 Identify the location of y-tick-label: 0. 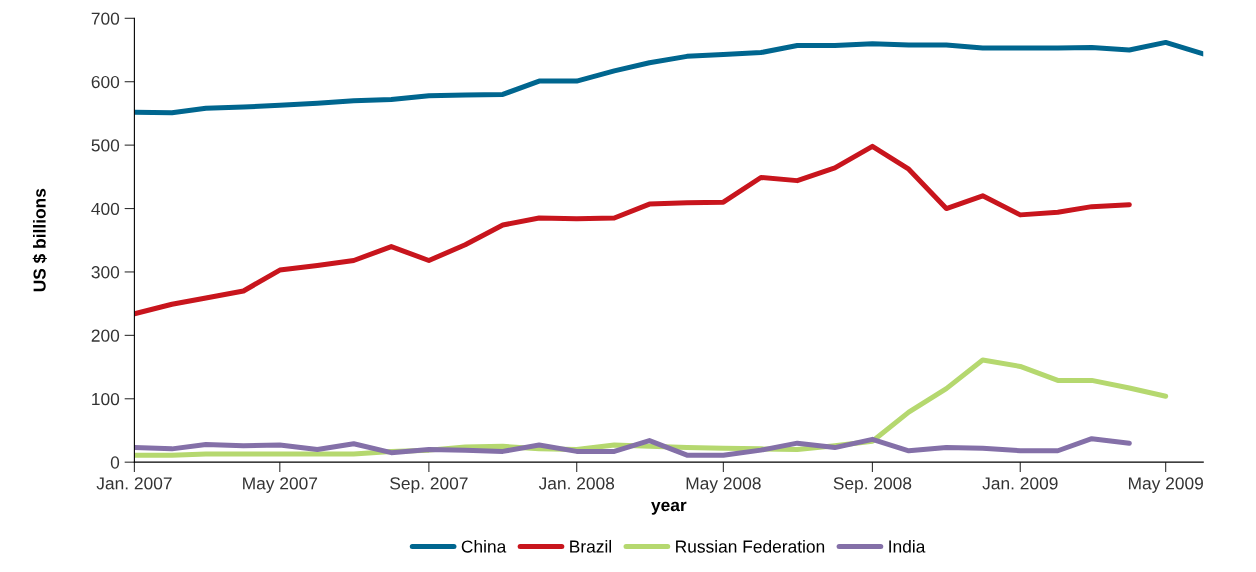
(115, 462).